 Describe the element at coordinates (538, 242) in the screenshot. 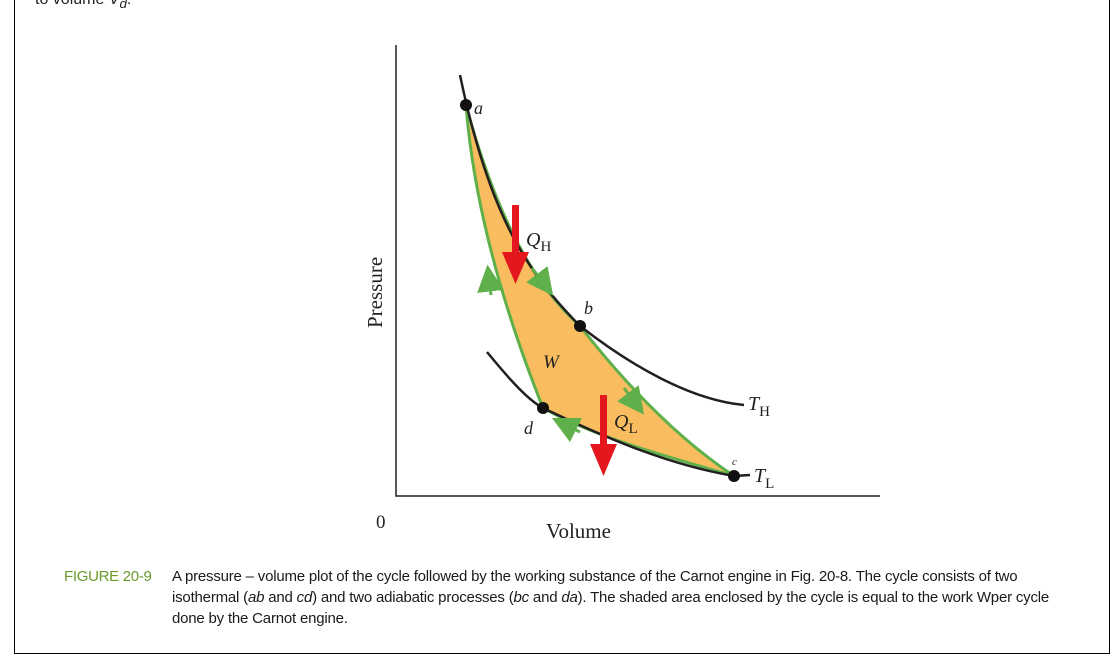

I see `heat-in-label: QH` at that location.